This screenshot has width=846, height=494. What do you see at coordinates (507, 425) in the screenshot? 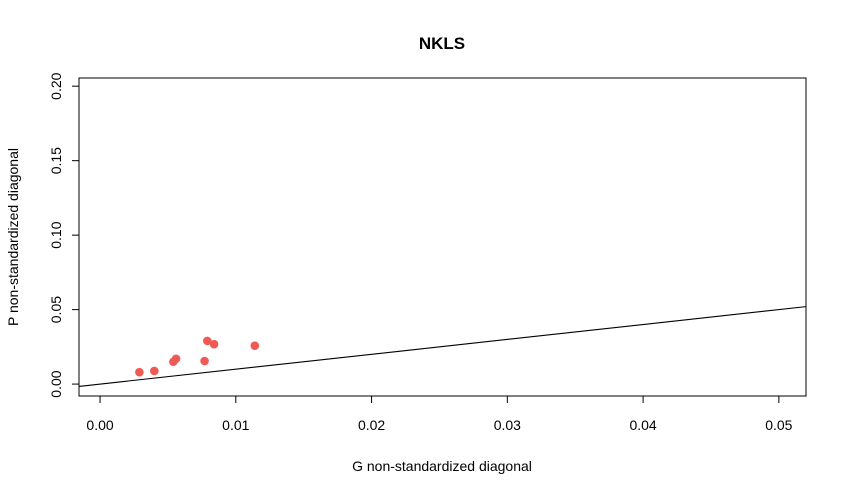
I see `x-tick-label: 0.03` at bounding box center [507, 425].